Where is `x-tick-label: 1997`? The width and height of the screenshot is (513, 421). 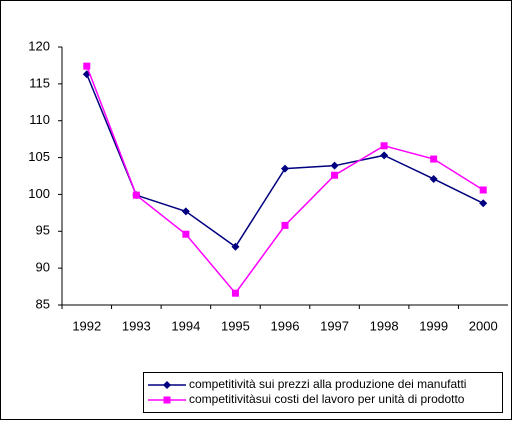
x-tick-label: 1997 is located at coordinates (334, 325).